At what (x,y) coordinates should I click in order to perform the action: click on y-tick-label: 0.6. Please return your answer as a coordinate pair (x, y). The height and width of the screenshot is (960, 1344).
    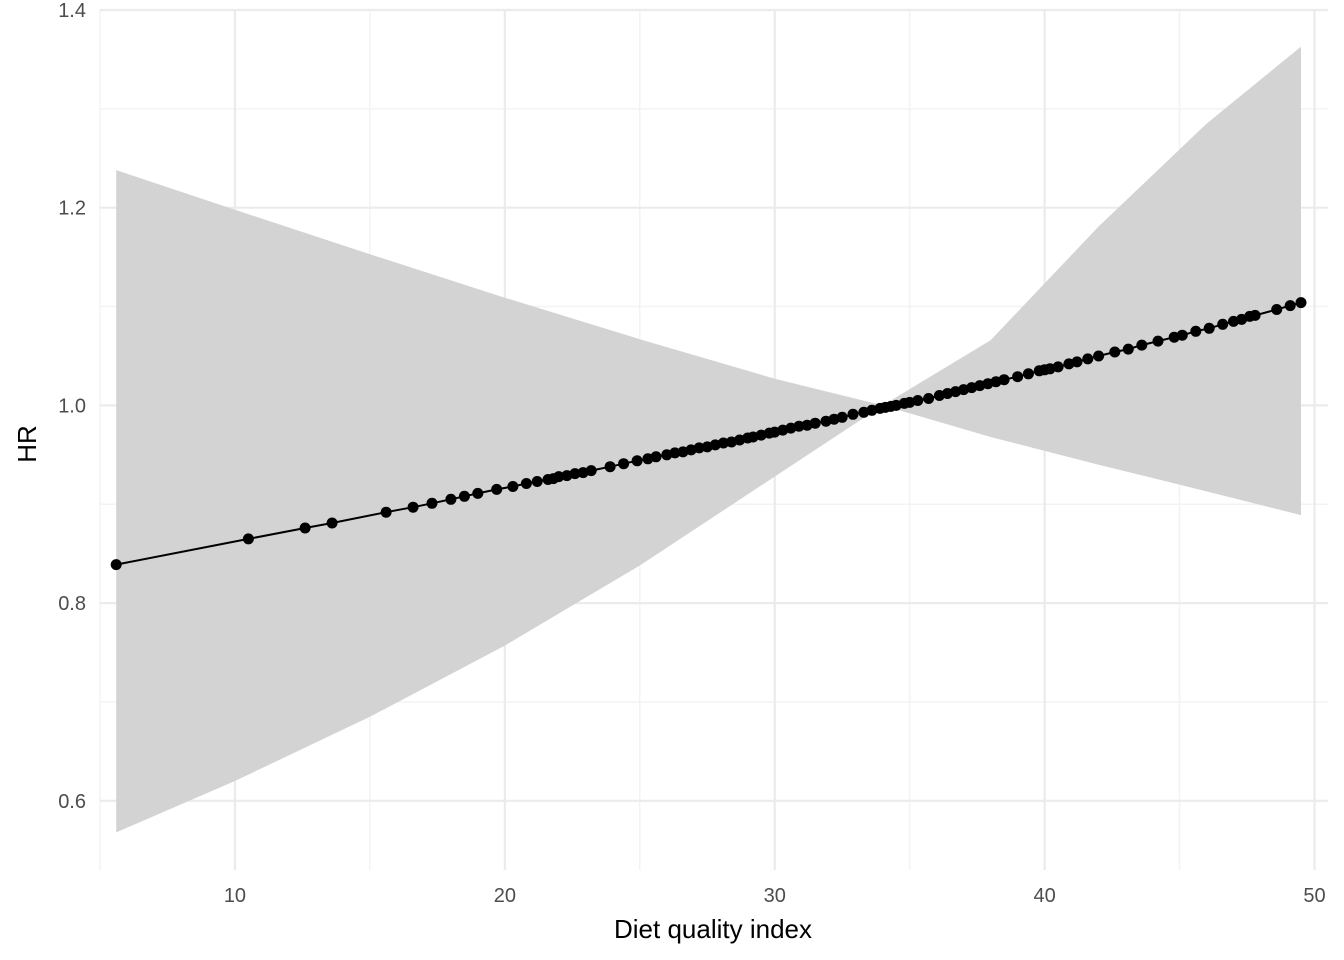
    Looking at the image, I should click on (72, 802).